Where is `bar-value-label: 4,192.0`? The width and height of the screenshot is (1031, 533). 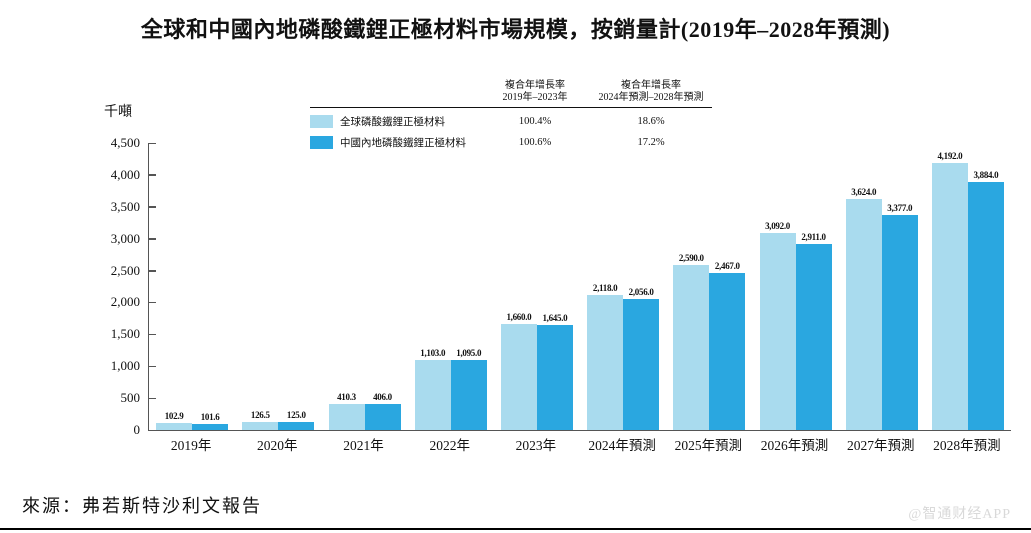
bar-value-label: 4,192.0 is located at coordinates (950, 155).